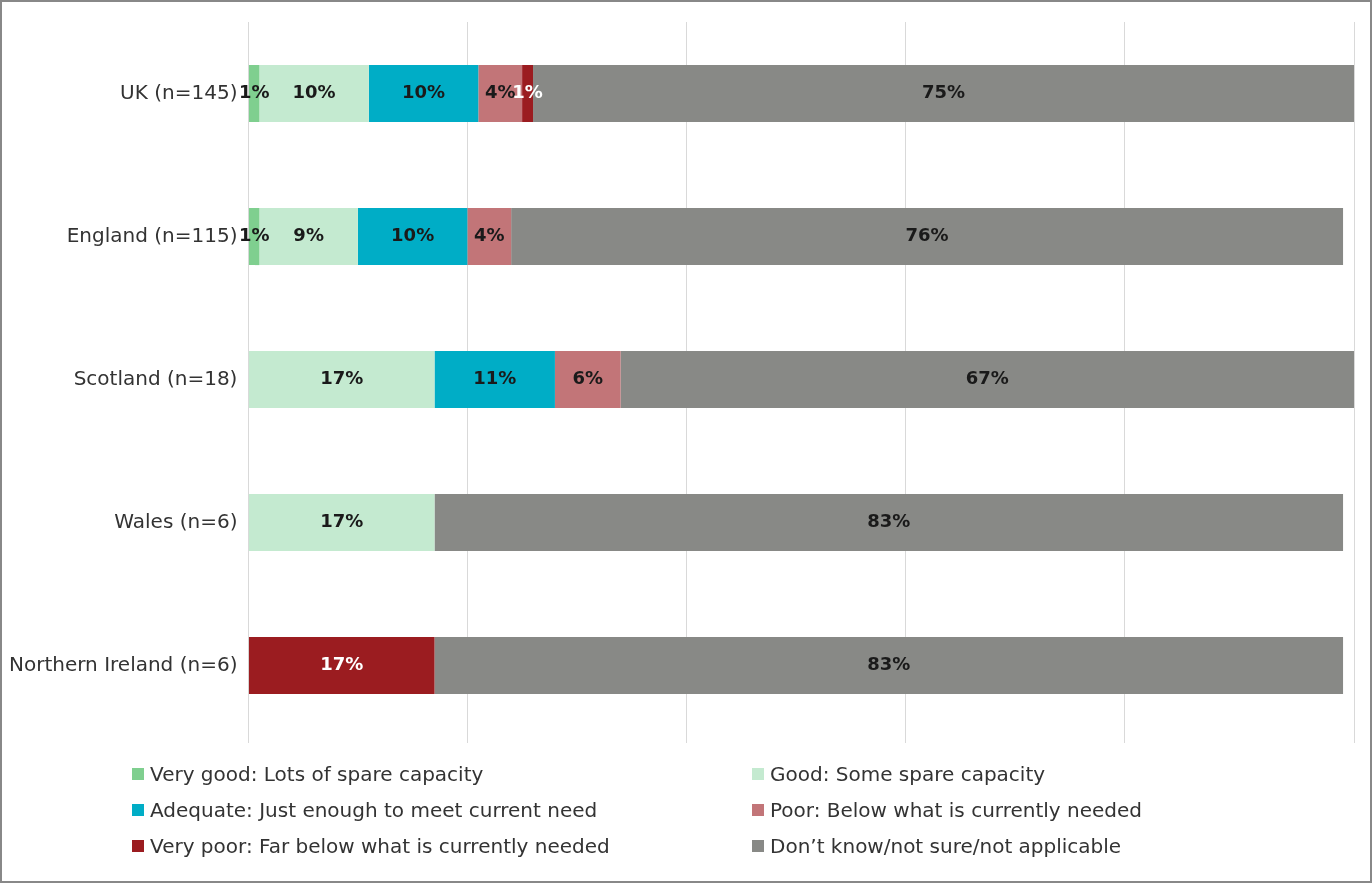 This screenshot has height=883, width=1372. What do you see at coordinates (123, 663) in the screenshot?
I see `y-tick-label: Northern Ireland (n=6)` at bounding box center [123, 663].